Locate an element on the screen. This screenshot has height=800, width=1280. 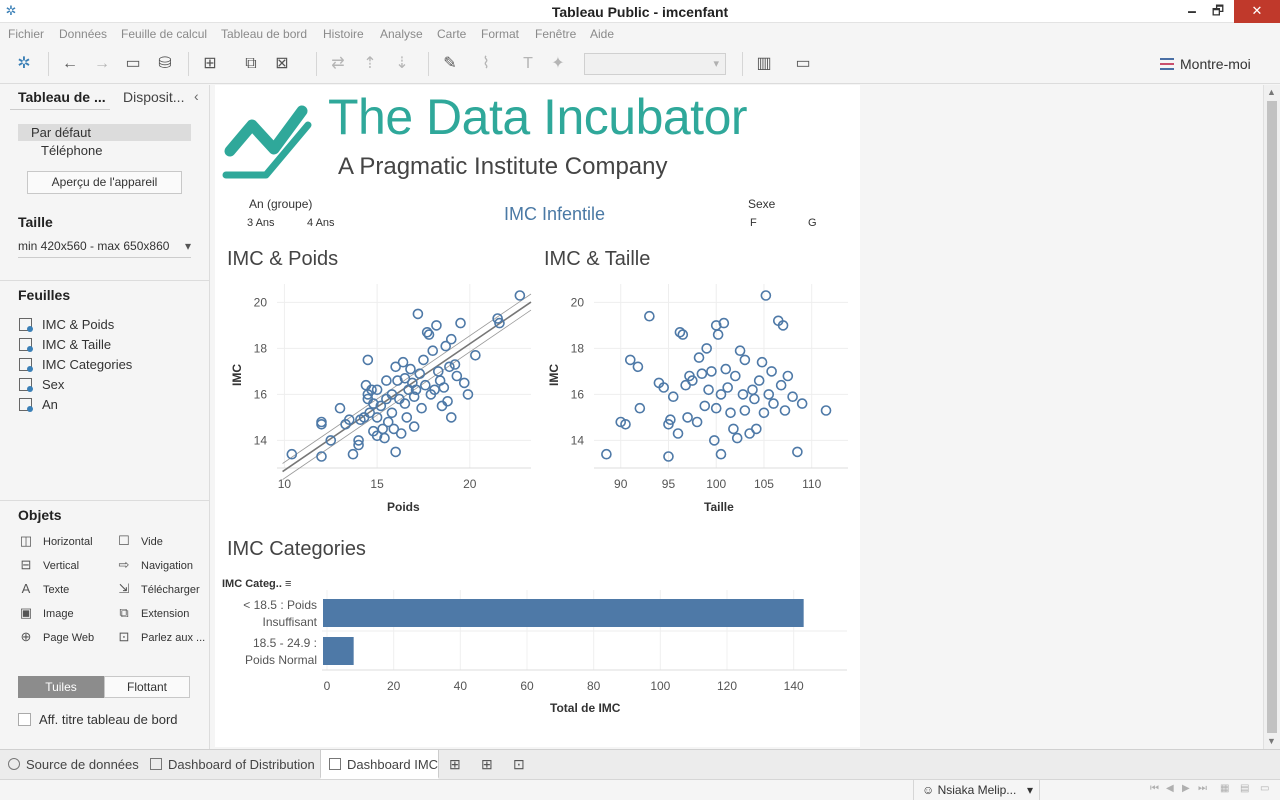
object-horizontal: ◫ Horizontal is located at coordinates (55, 541).